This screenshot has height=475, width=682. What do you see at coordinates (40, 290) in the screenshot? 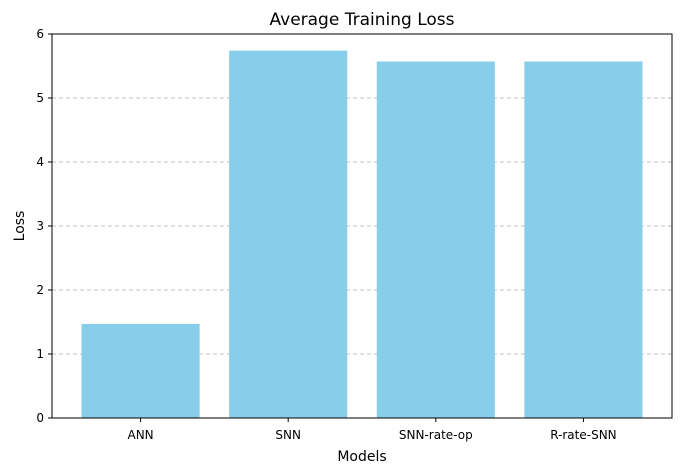
I see `y-tick-label: 2` at bounding box center [40, 290].